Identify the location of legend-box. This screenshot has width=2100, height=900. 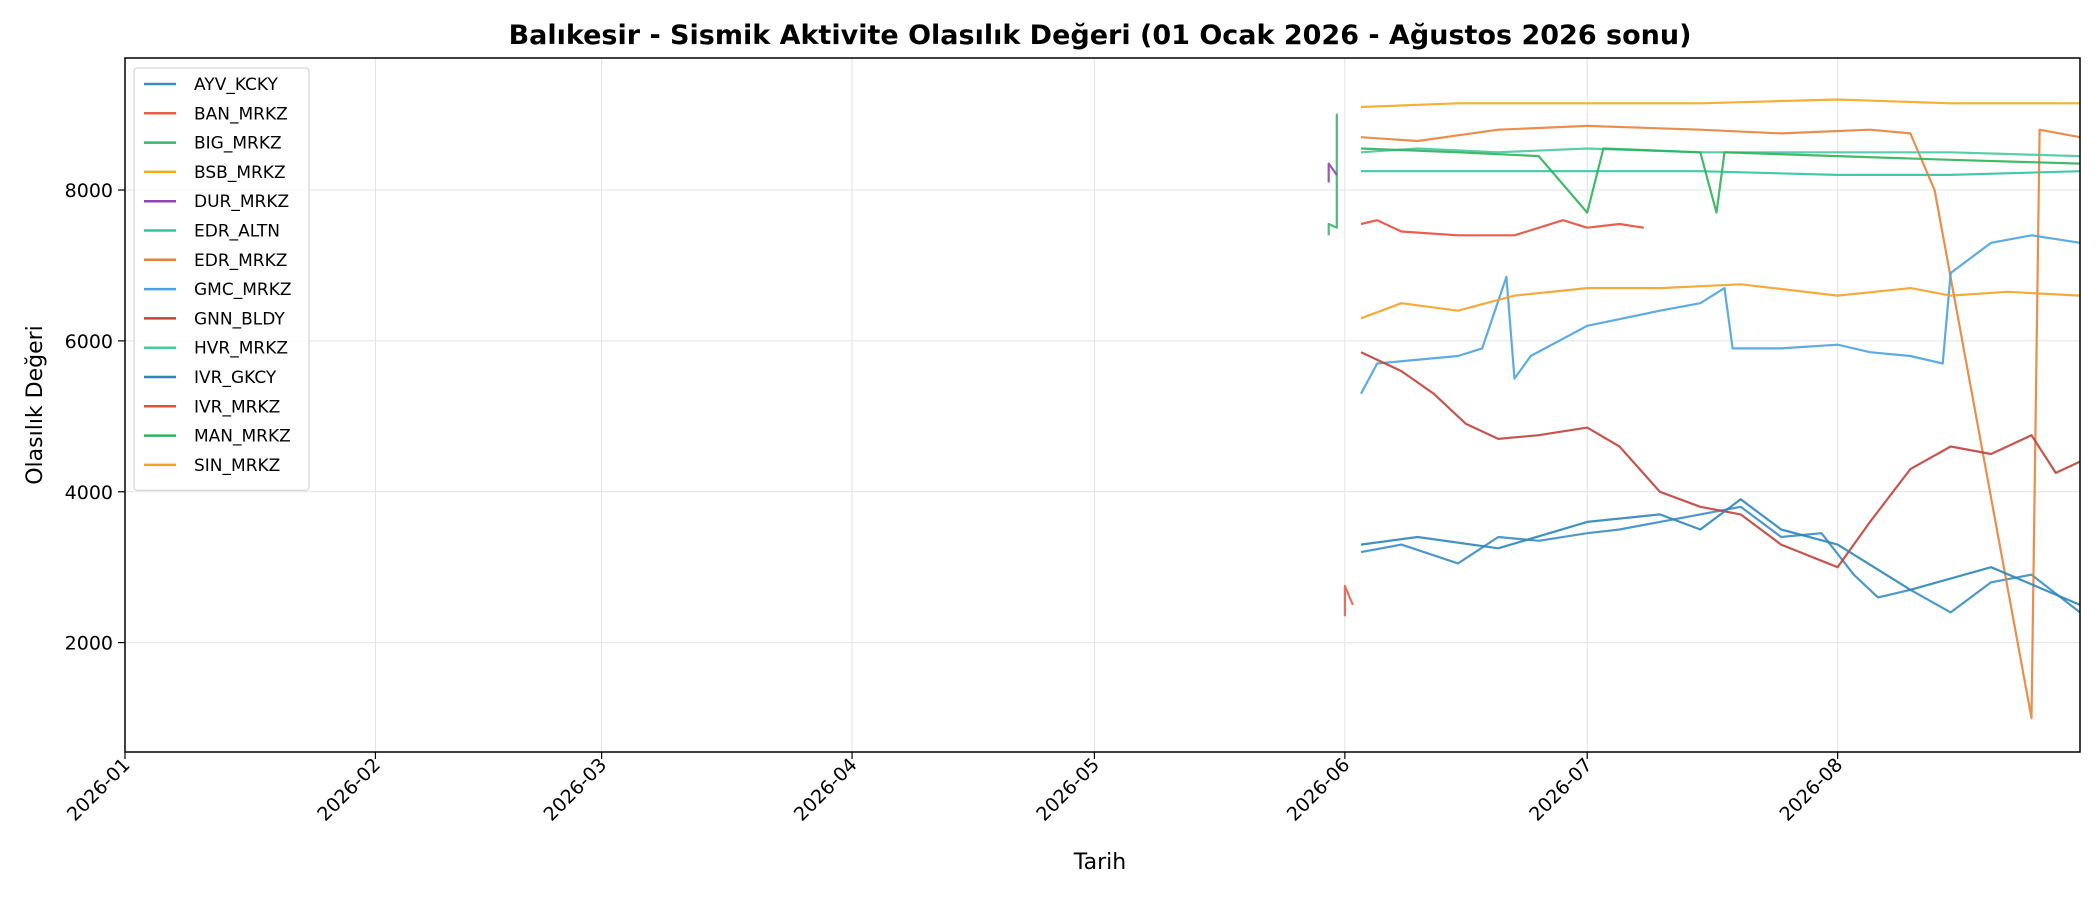
(221, 279).